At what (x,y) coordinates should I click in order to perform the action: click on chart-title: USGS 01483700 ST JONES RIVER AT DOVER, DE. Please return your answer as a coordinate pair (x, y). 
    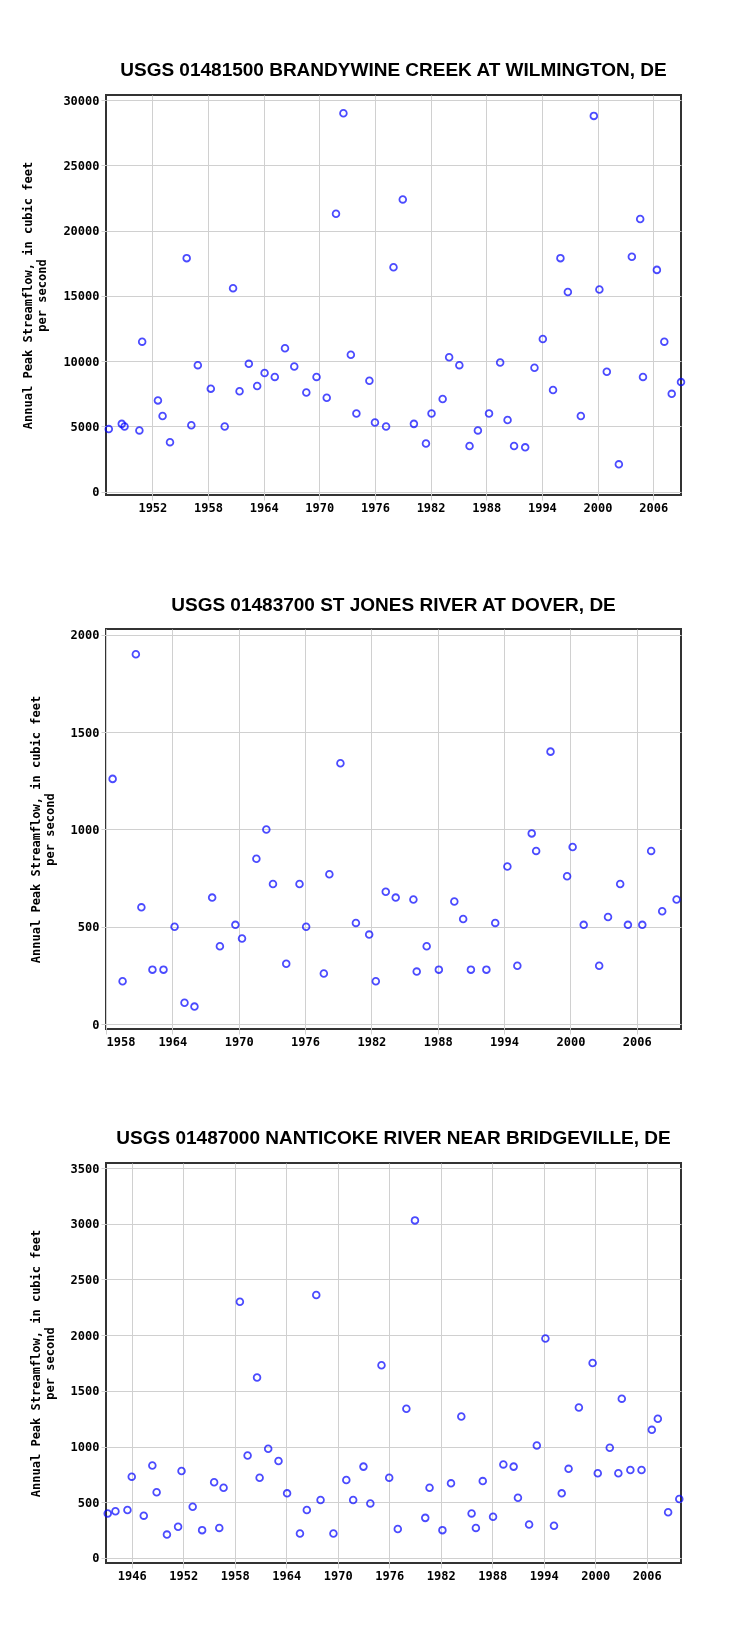
    Looking at the image, I should click on (393, 604).